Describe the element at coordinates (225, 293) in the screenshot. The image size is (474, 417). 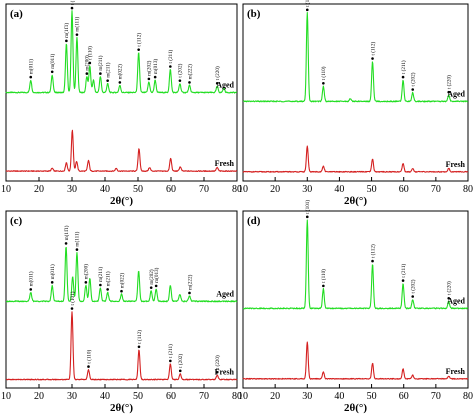
I see `series-label-aged: Aged` at that location.